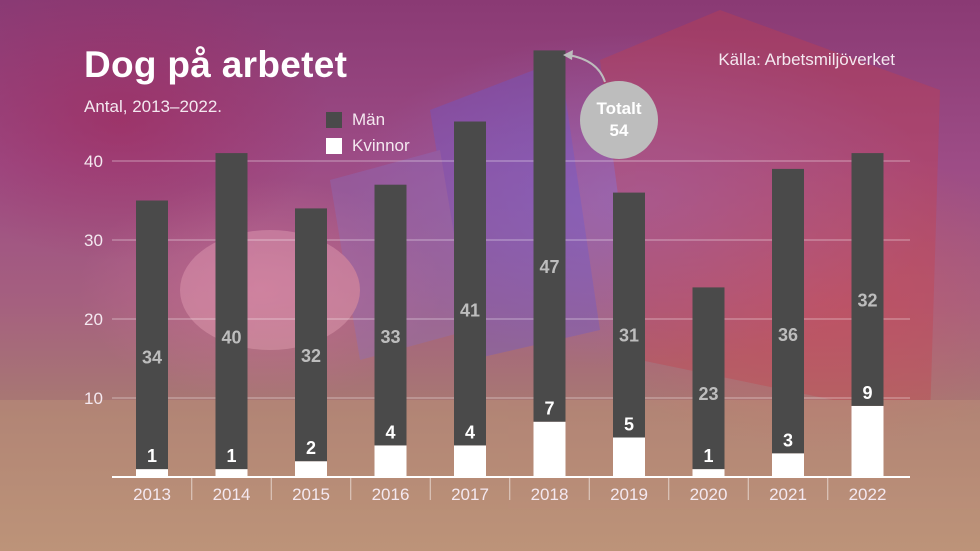 This screenshot has height=551, width=980. I want to click on x-tick-label: 2013, so click(152, 494).